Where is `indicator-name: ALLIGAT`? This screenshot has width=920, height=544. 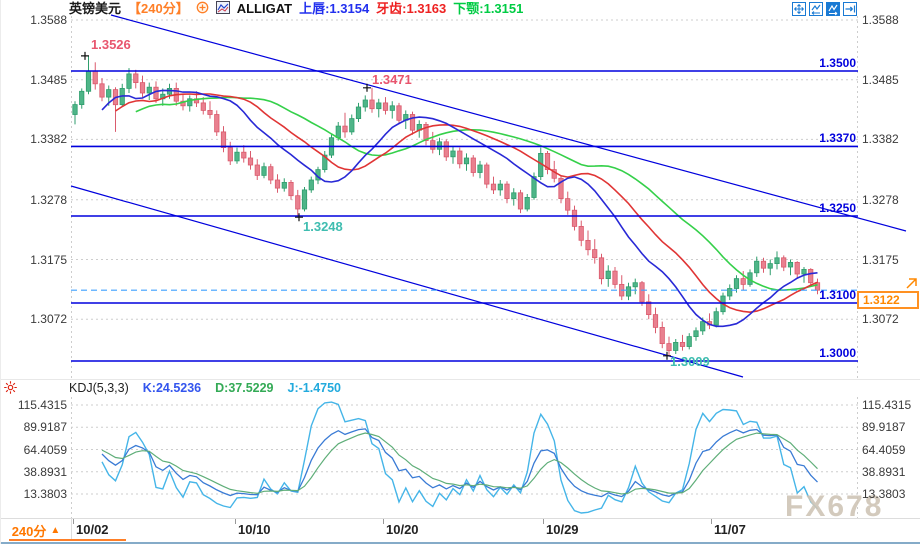
indicator-name: ALLIGAT is located at coordinates (264, 8).